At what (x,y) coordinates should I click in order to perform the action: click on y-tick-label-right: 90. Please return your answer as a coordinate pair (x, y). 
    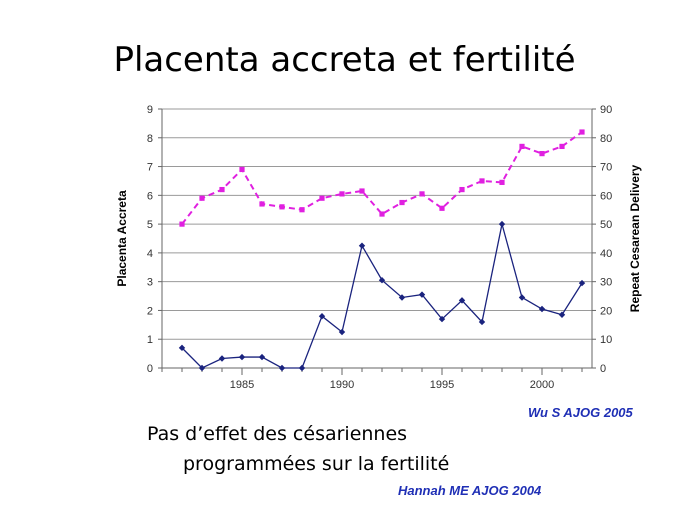
    Looking at the image, I should click on (606, 110).